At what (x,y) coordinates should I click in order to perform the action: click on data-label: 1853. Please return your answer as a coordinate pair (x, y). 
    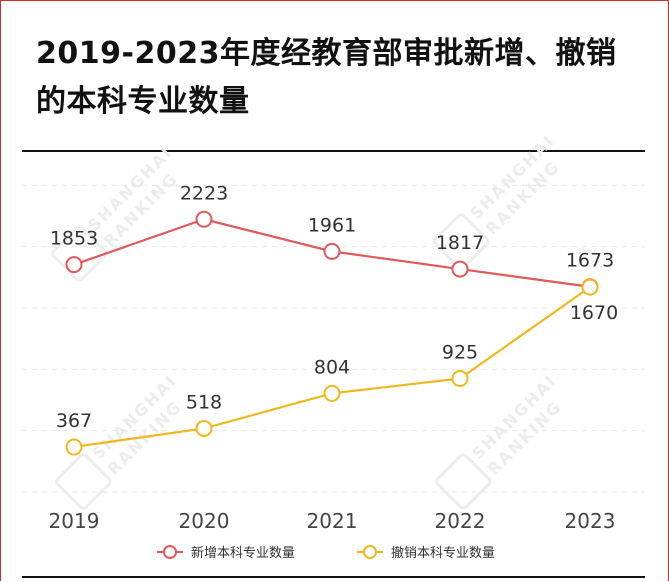
    Looking at the image, I should click on (74, 239).